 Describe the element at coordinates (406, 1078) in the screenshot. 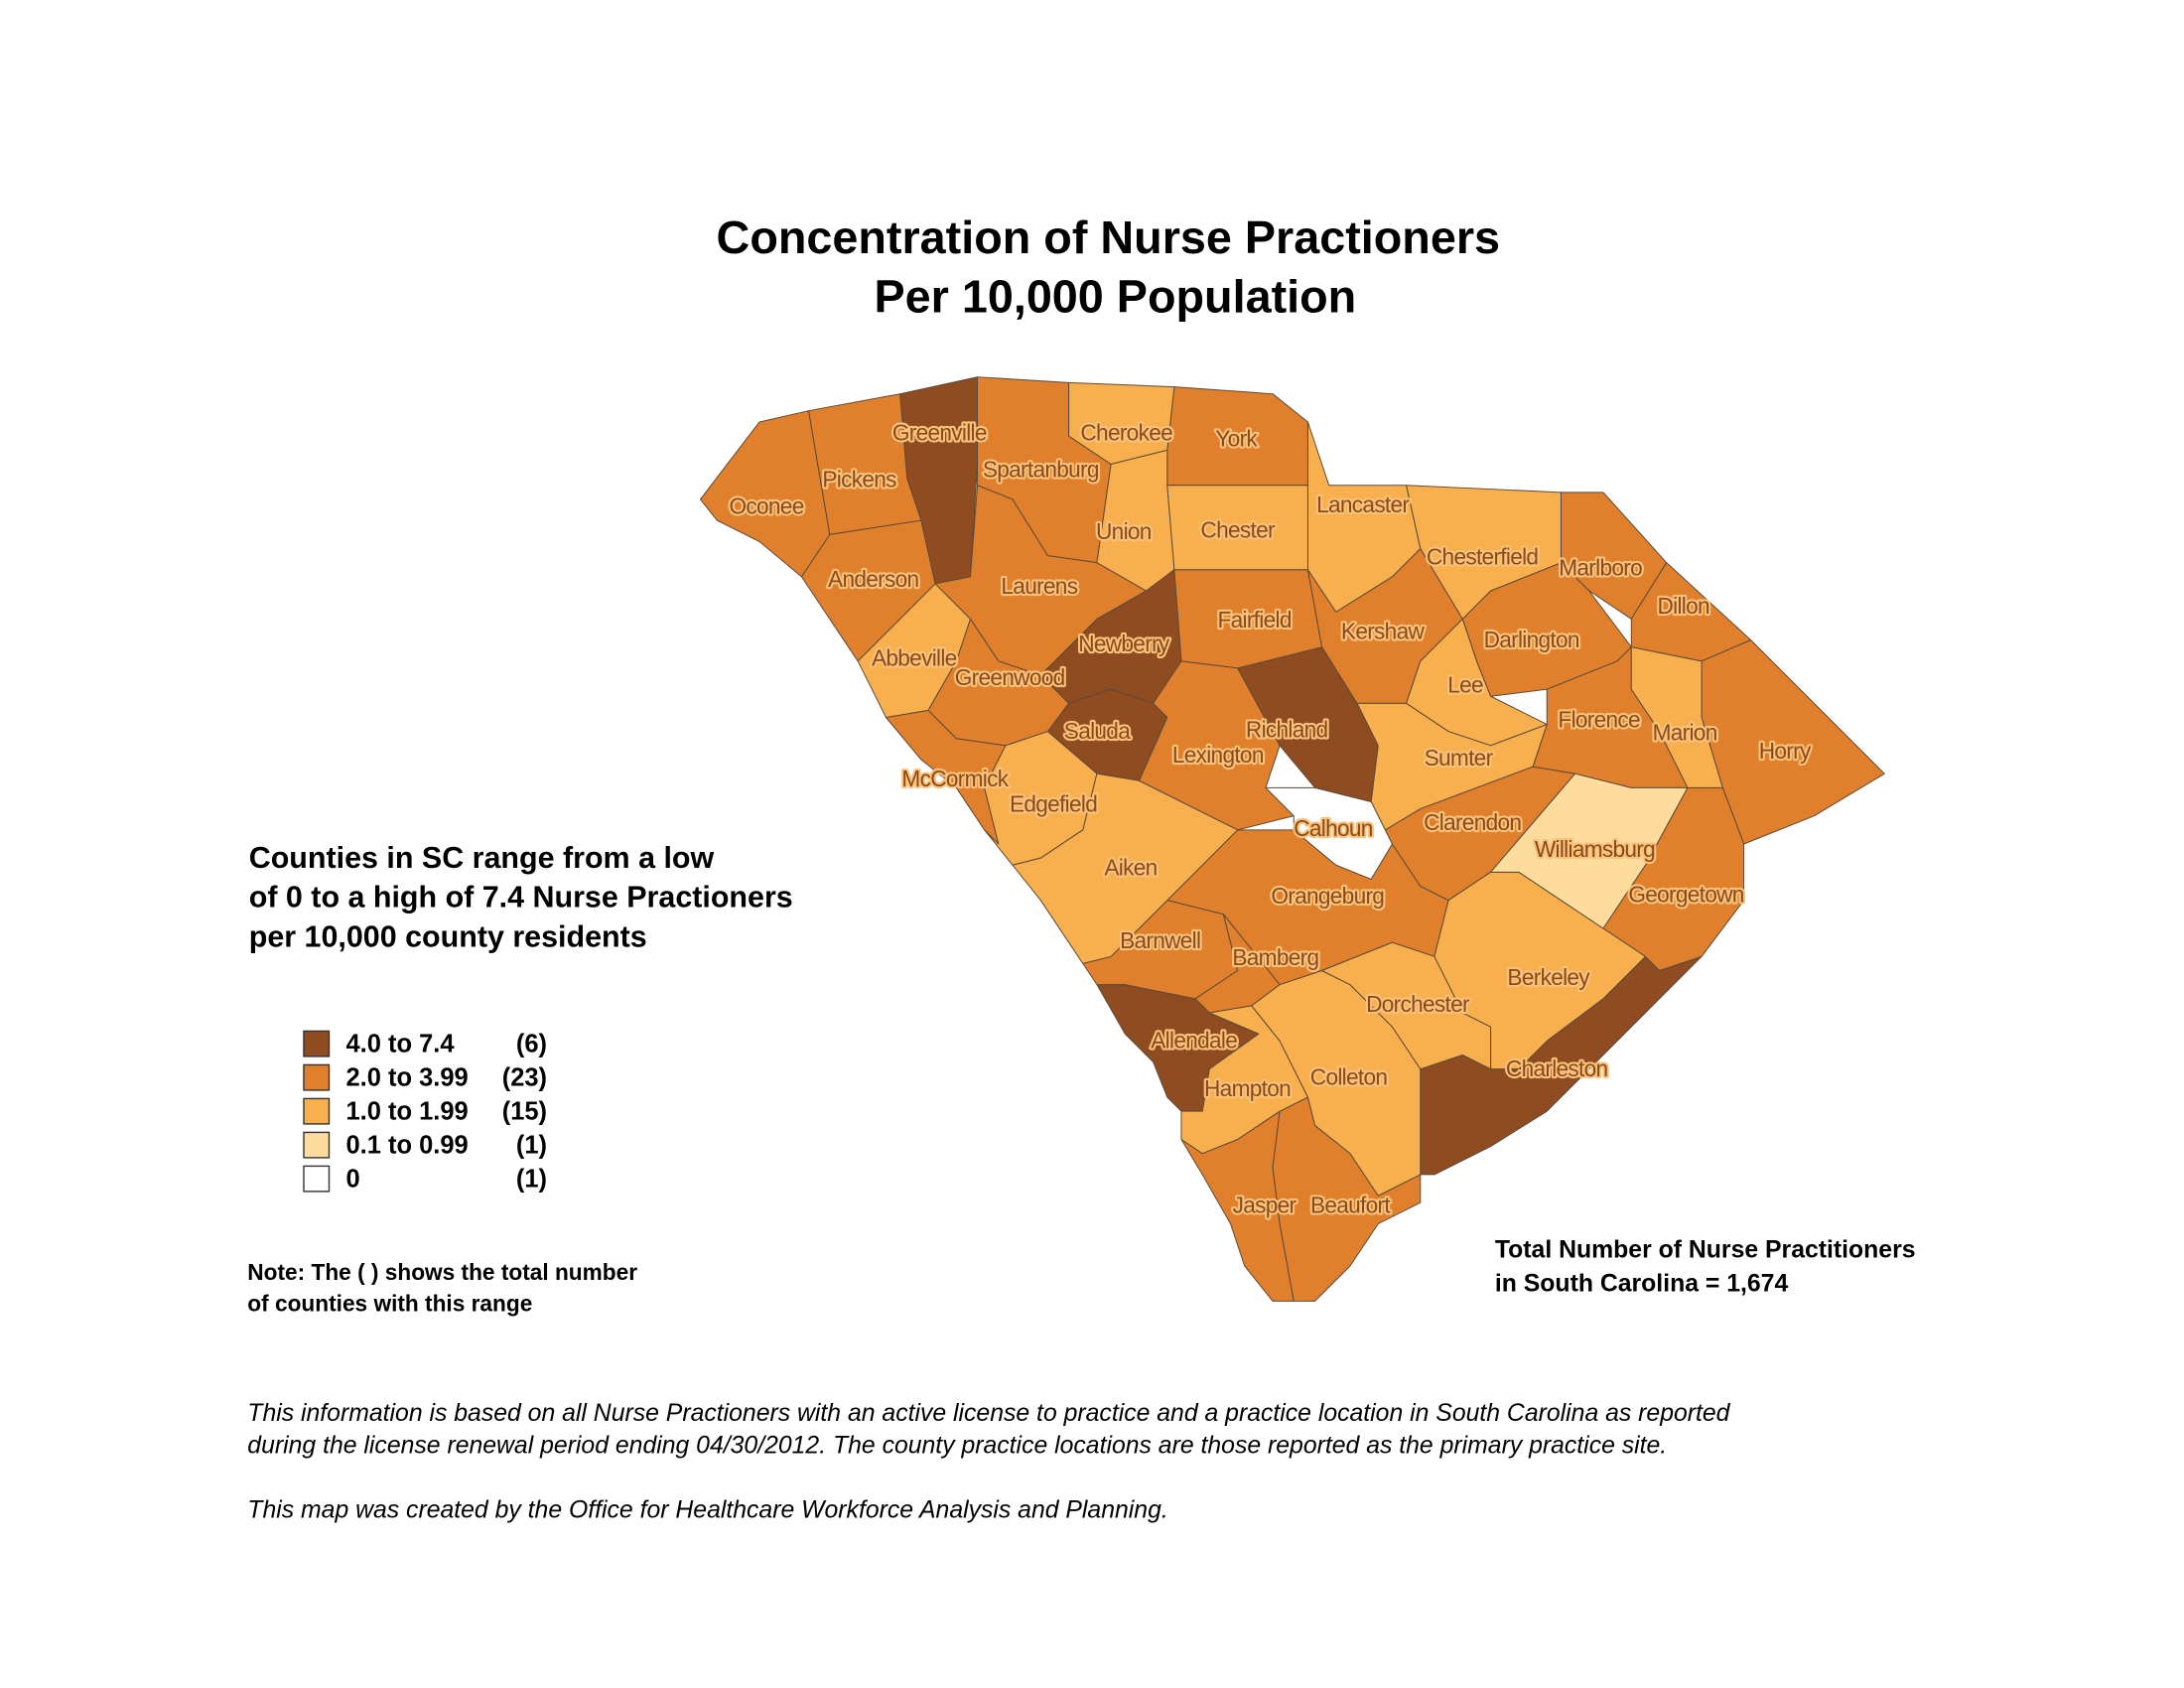

I see `legend-range-label: 2.0 to 3.99` at that location.